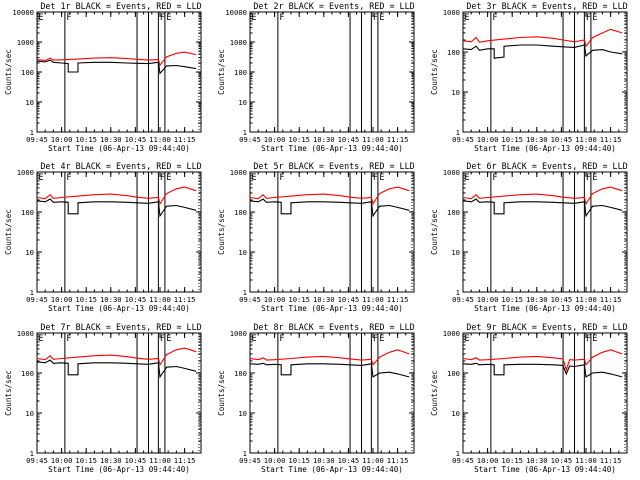 This screenshot has width=640, height=480. I want to click on panel-title: Det 9r BLACK = Events, RED = LLD, so click(546, 327).